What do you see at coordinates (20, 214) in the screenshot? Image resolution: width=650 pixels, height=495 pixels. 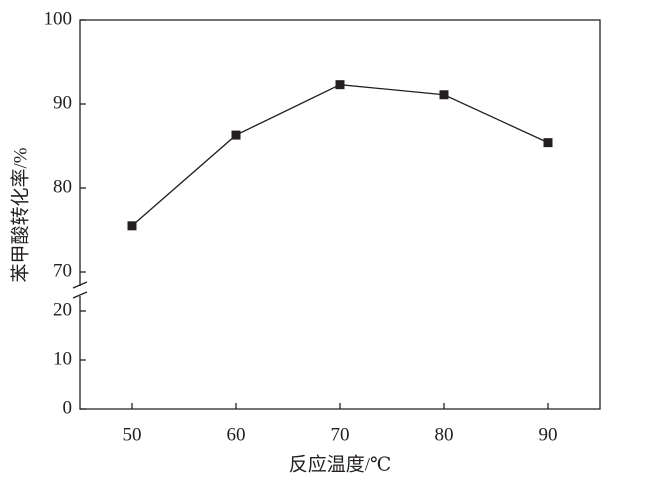 I see `y-axis-label: 苯甲酸转化率/%` at bounding box center [20, 214].